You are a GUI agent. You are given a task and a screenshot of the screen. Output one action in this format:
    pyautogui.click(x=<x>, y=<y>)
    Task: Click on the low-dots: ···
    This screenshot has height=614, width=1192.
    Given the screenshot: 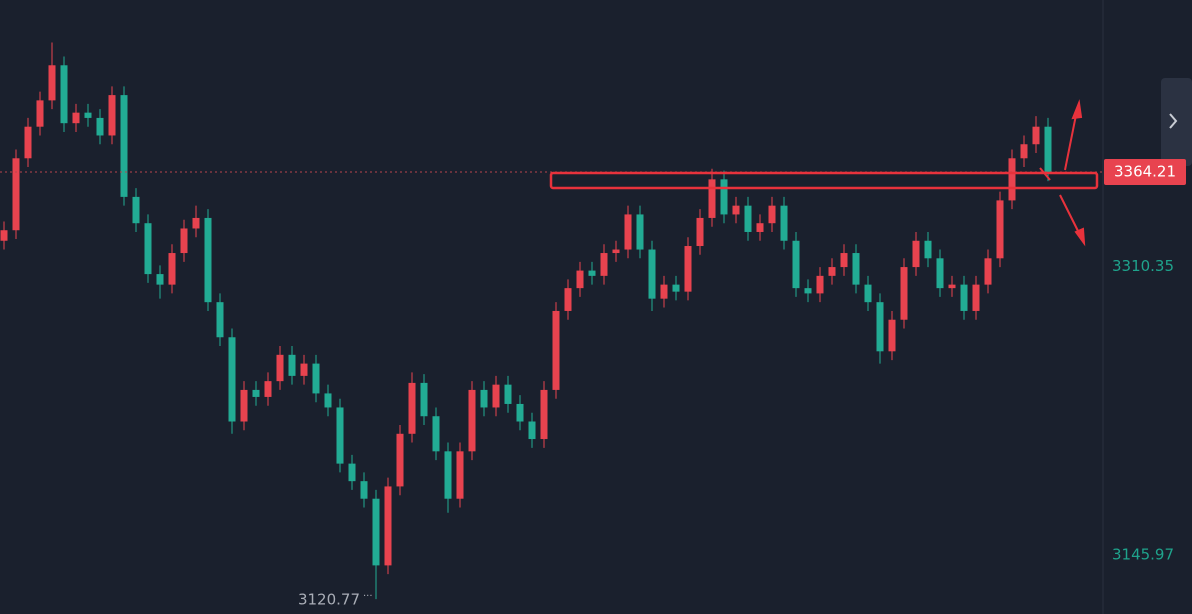 What is the action you would take?
    pyautogui.click(x=368, y=596)
    